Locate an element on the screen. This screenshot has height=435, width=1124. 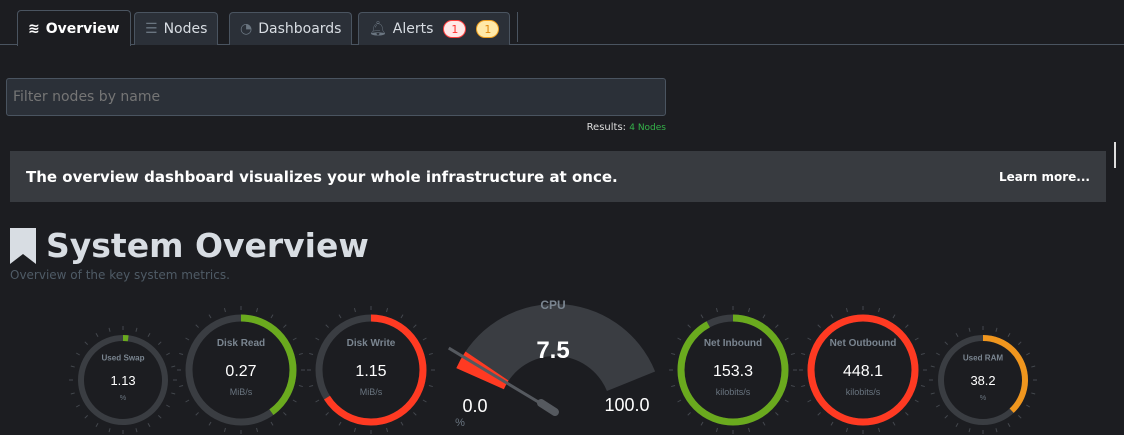
gauge-value: 38.2 is located at coordinates (982, 380).